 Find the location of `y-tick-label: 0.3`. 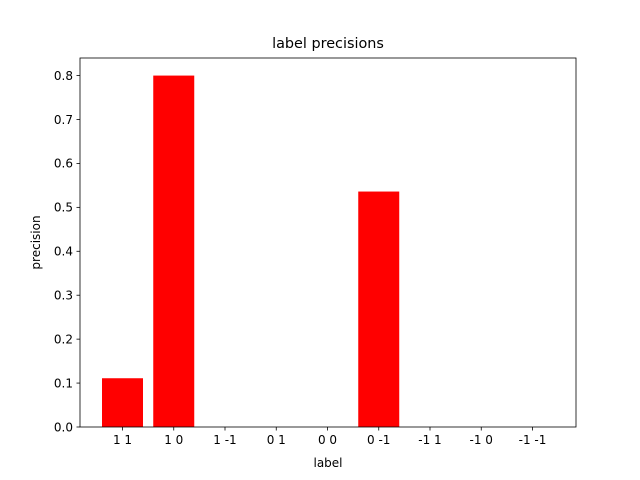

y-tick-label: 0.3 is located at coordinates (63, 296).